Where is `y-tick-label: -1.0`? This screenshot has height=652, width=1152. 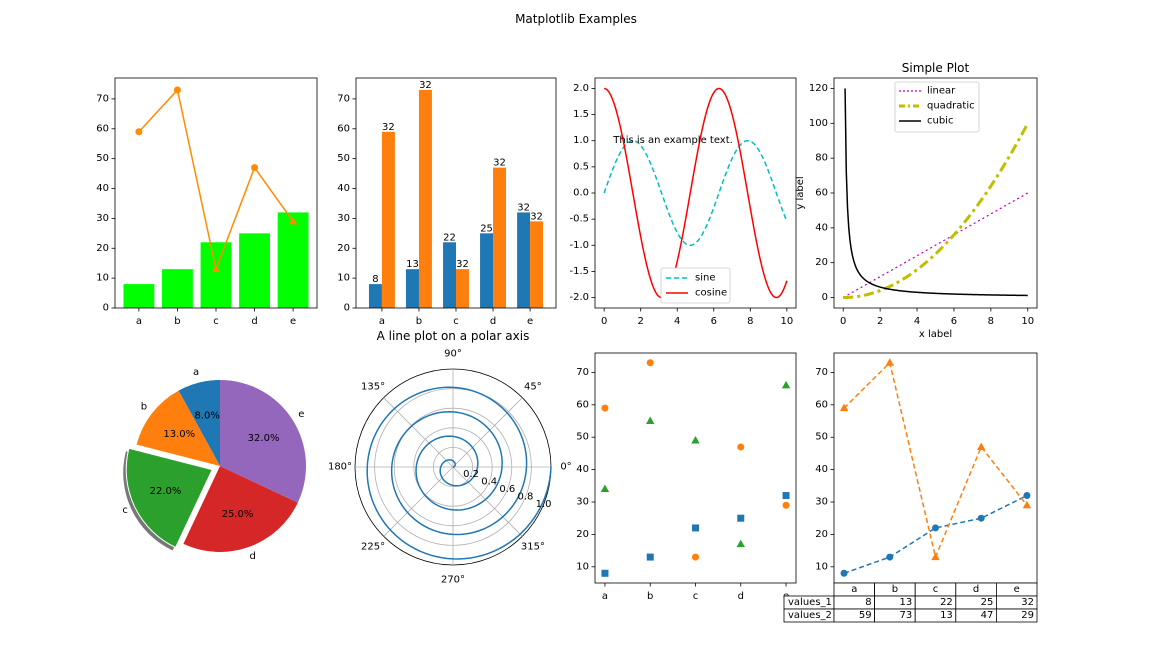
y-tick-label: -1.0 is located at coordinates (579, 245).